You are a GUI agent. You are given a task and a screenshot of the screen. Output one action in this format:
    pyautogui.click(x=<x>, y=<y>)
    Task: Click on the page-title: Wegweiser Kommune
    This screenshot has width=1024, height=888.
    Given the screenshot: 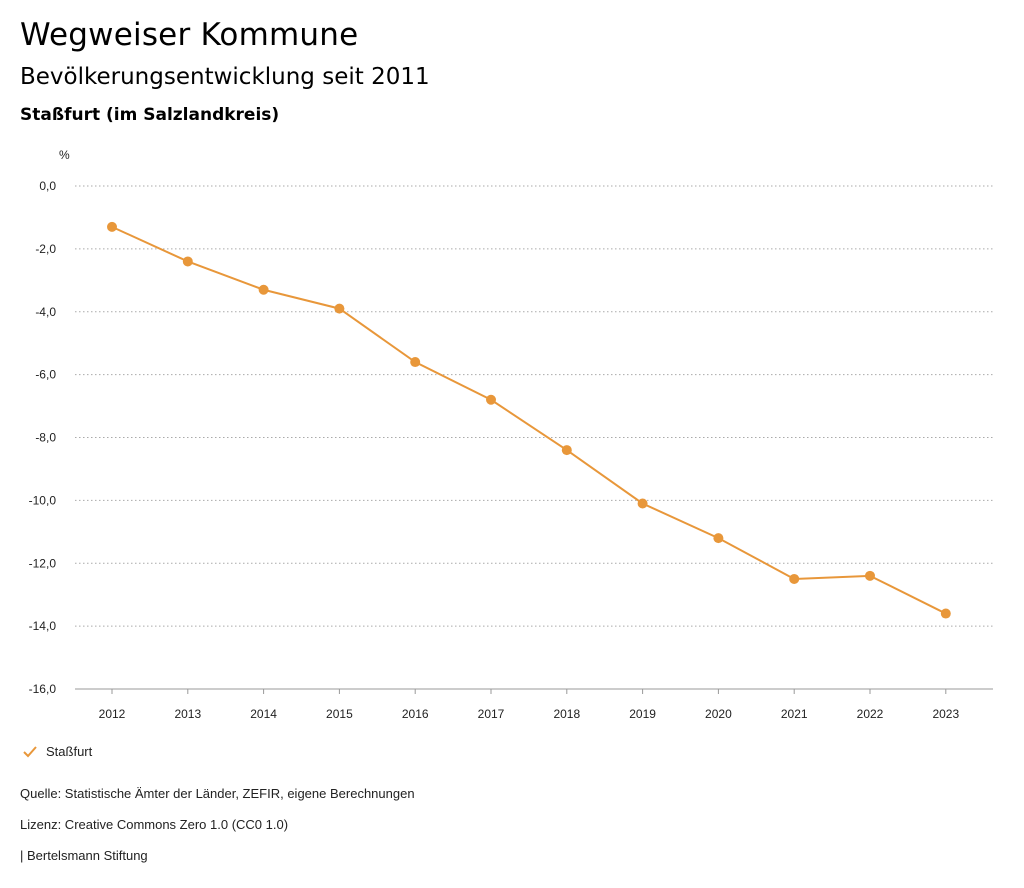 What is the action you would take?
    pyautogui.click(x=189, y=35)
    